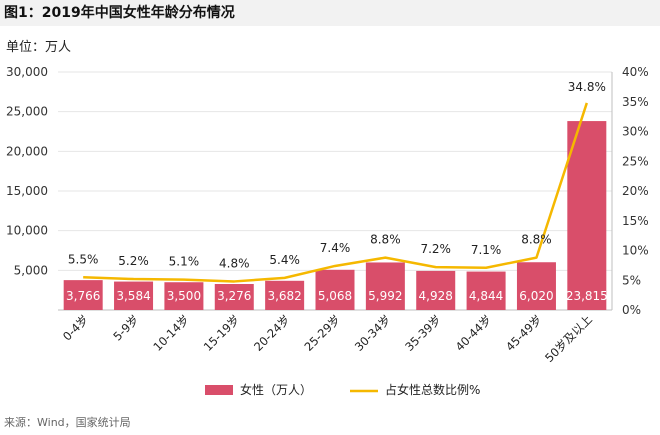 The height and width of the screenshot is (435, 660). I want to click on x-category-label: 40-44岁, so click(474, 333).